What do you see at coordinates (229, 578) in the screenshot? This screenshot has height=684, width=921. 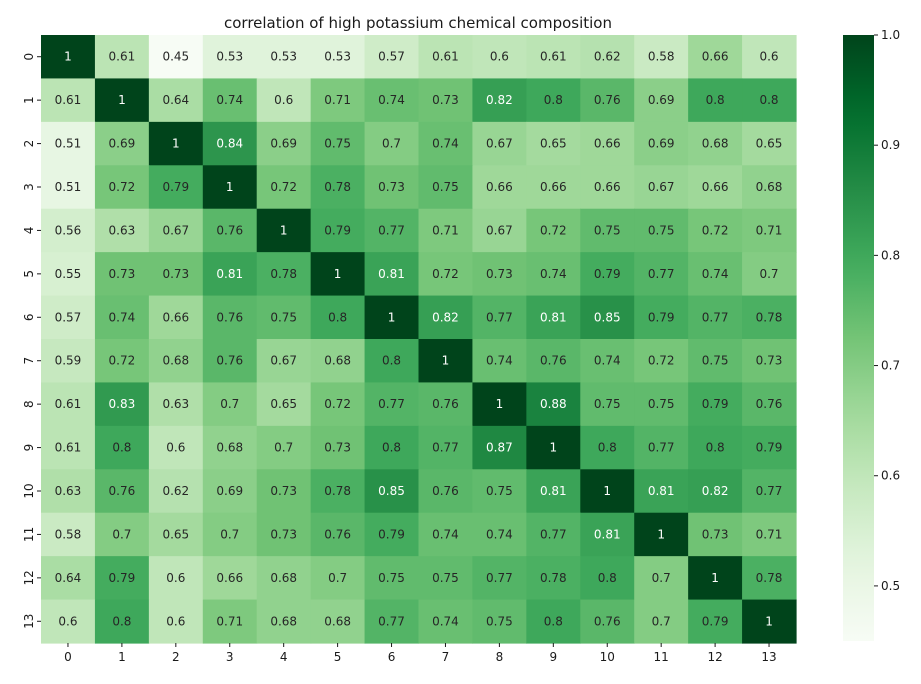 I see `heatmap-cell-label-12-3: 0.66` at bounding box center [229, 578].